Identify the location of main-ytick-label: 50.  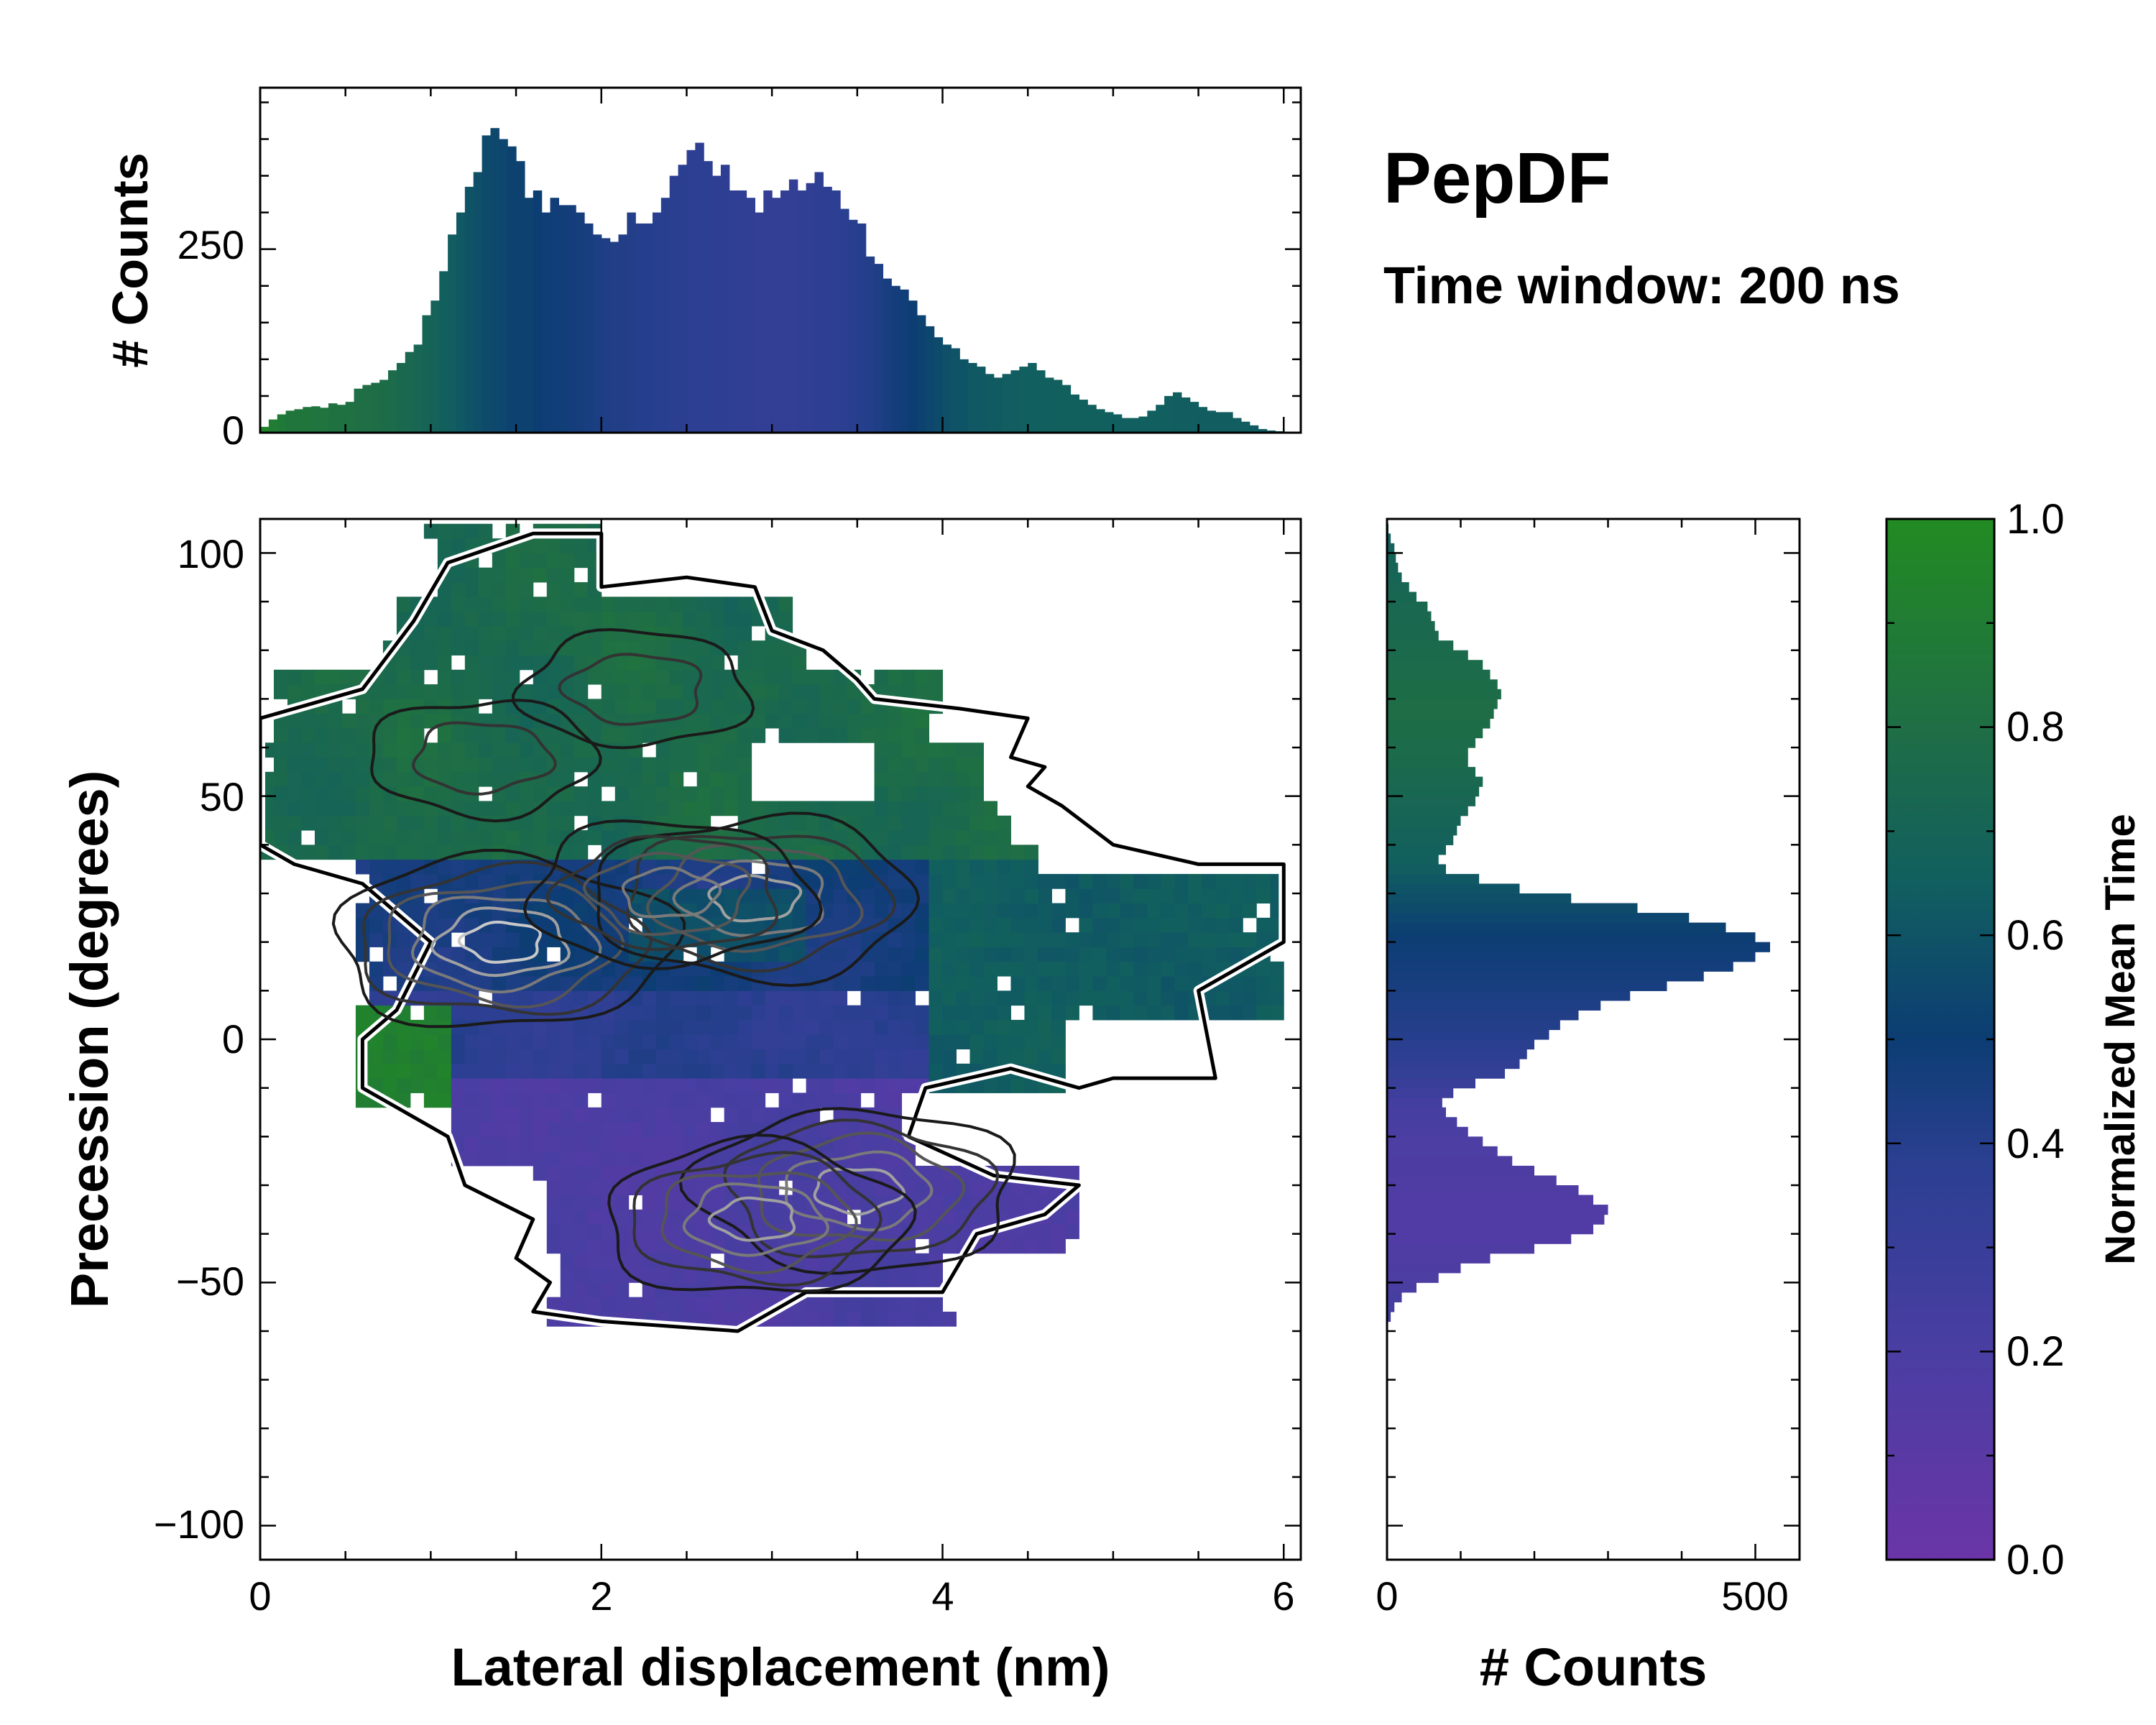
(222, 796).